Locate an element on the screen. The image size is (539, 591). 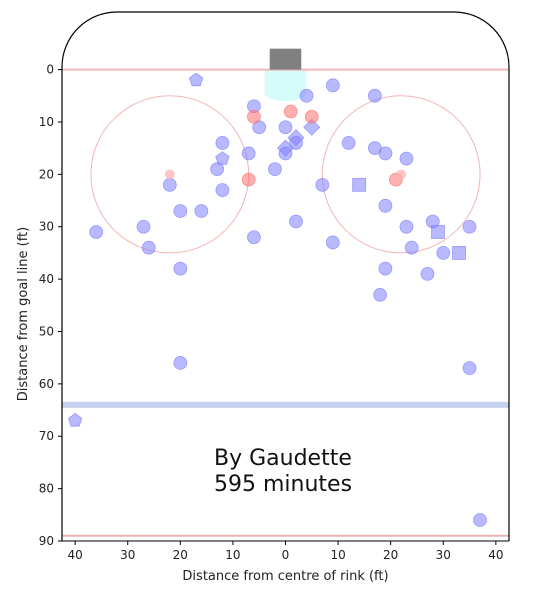
faceoff-circle-right is located at coordinates (401, 174).